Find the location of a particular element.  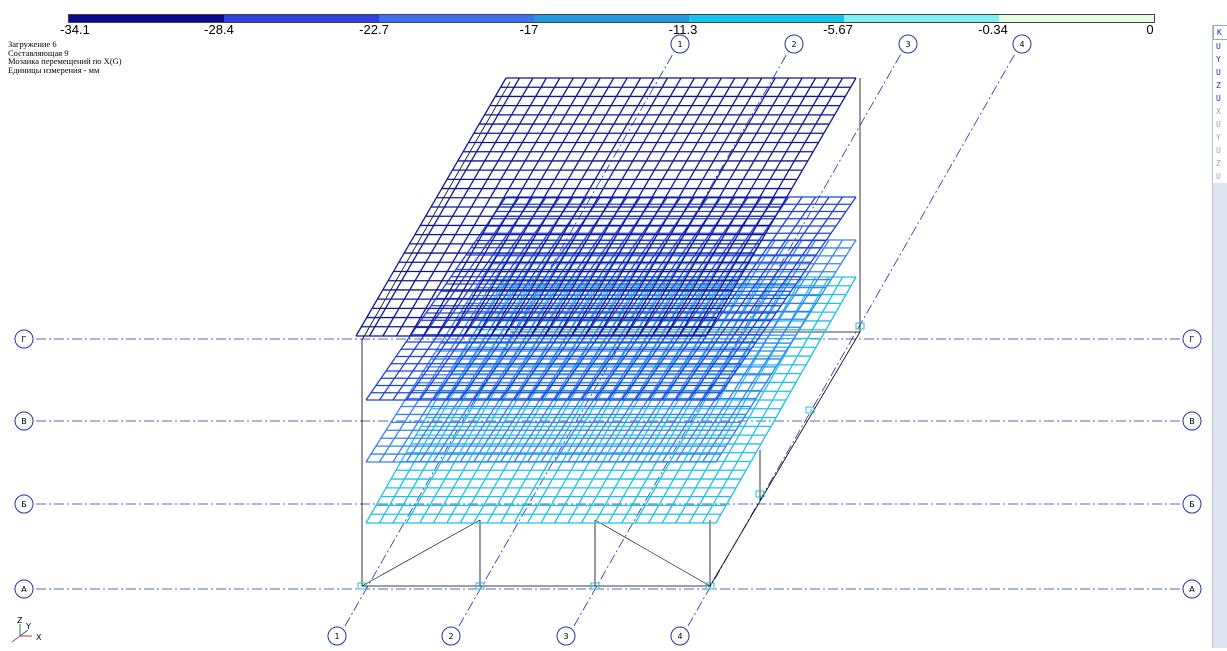

grid-axis-label-right: Б is located at coordinates (1192, 504).